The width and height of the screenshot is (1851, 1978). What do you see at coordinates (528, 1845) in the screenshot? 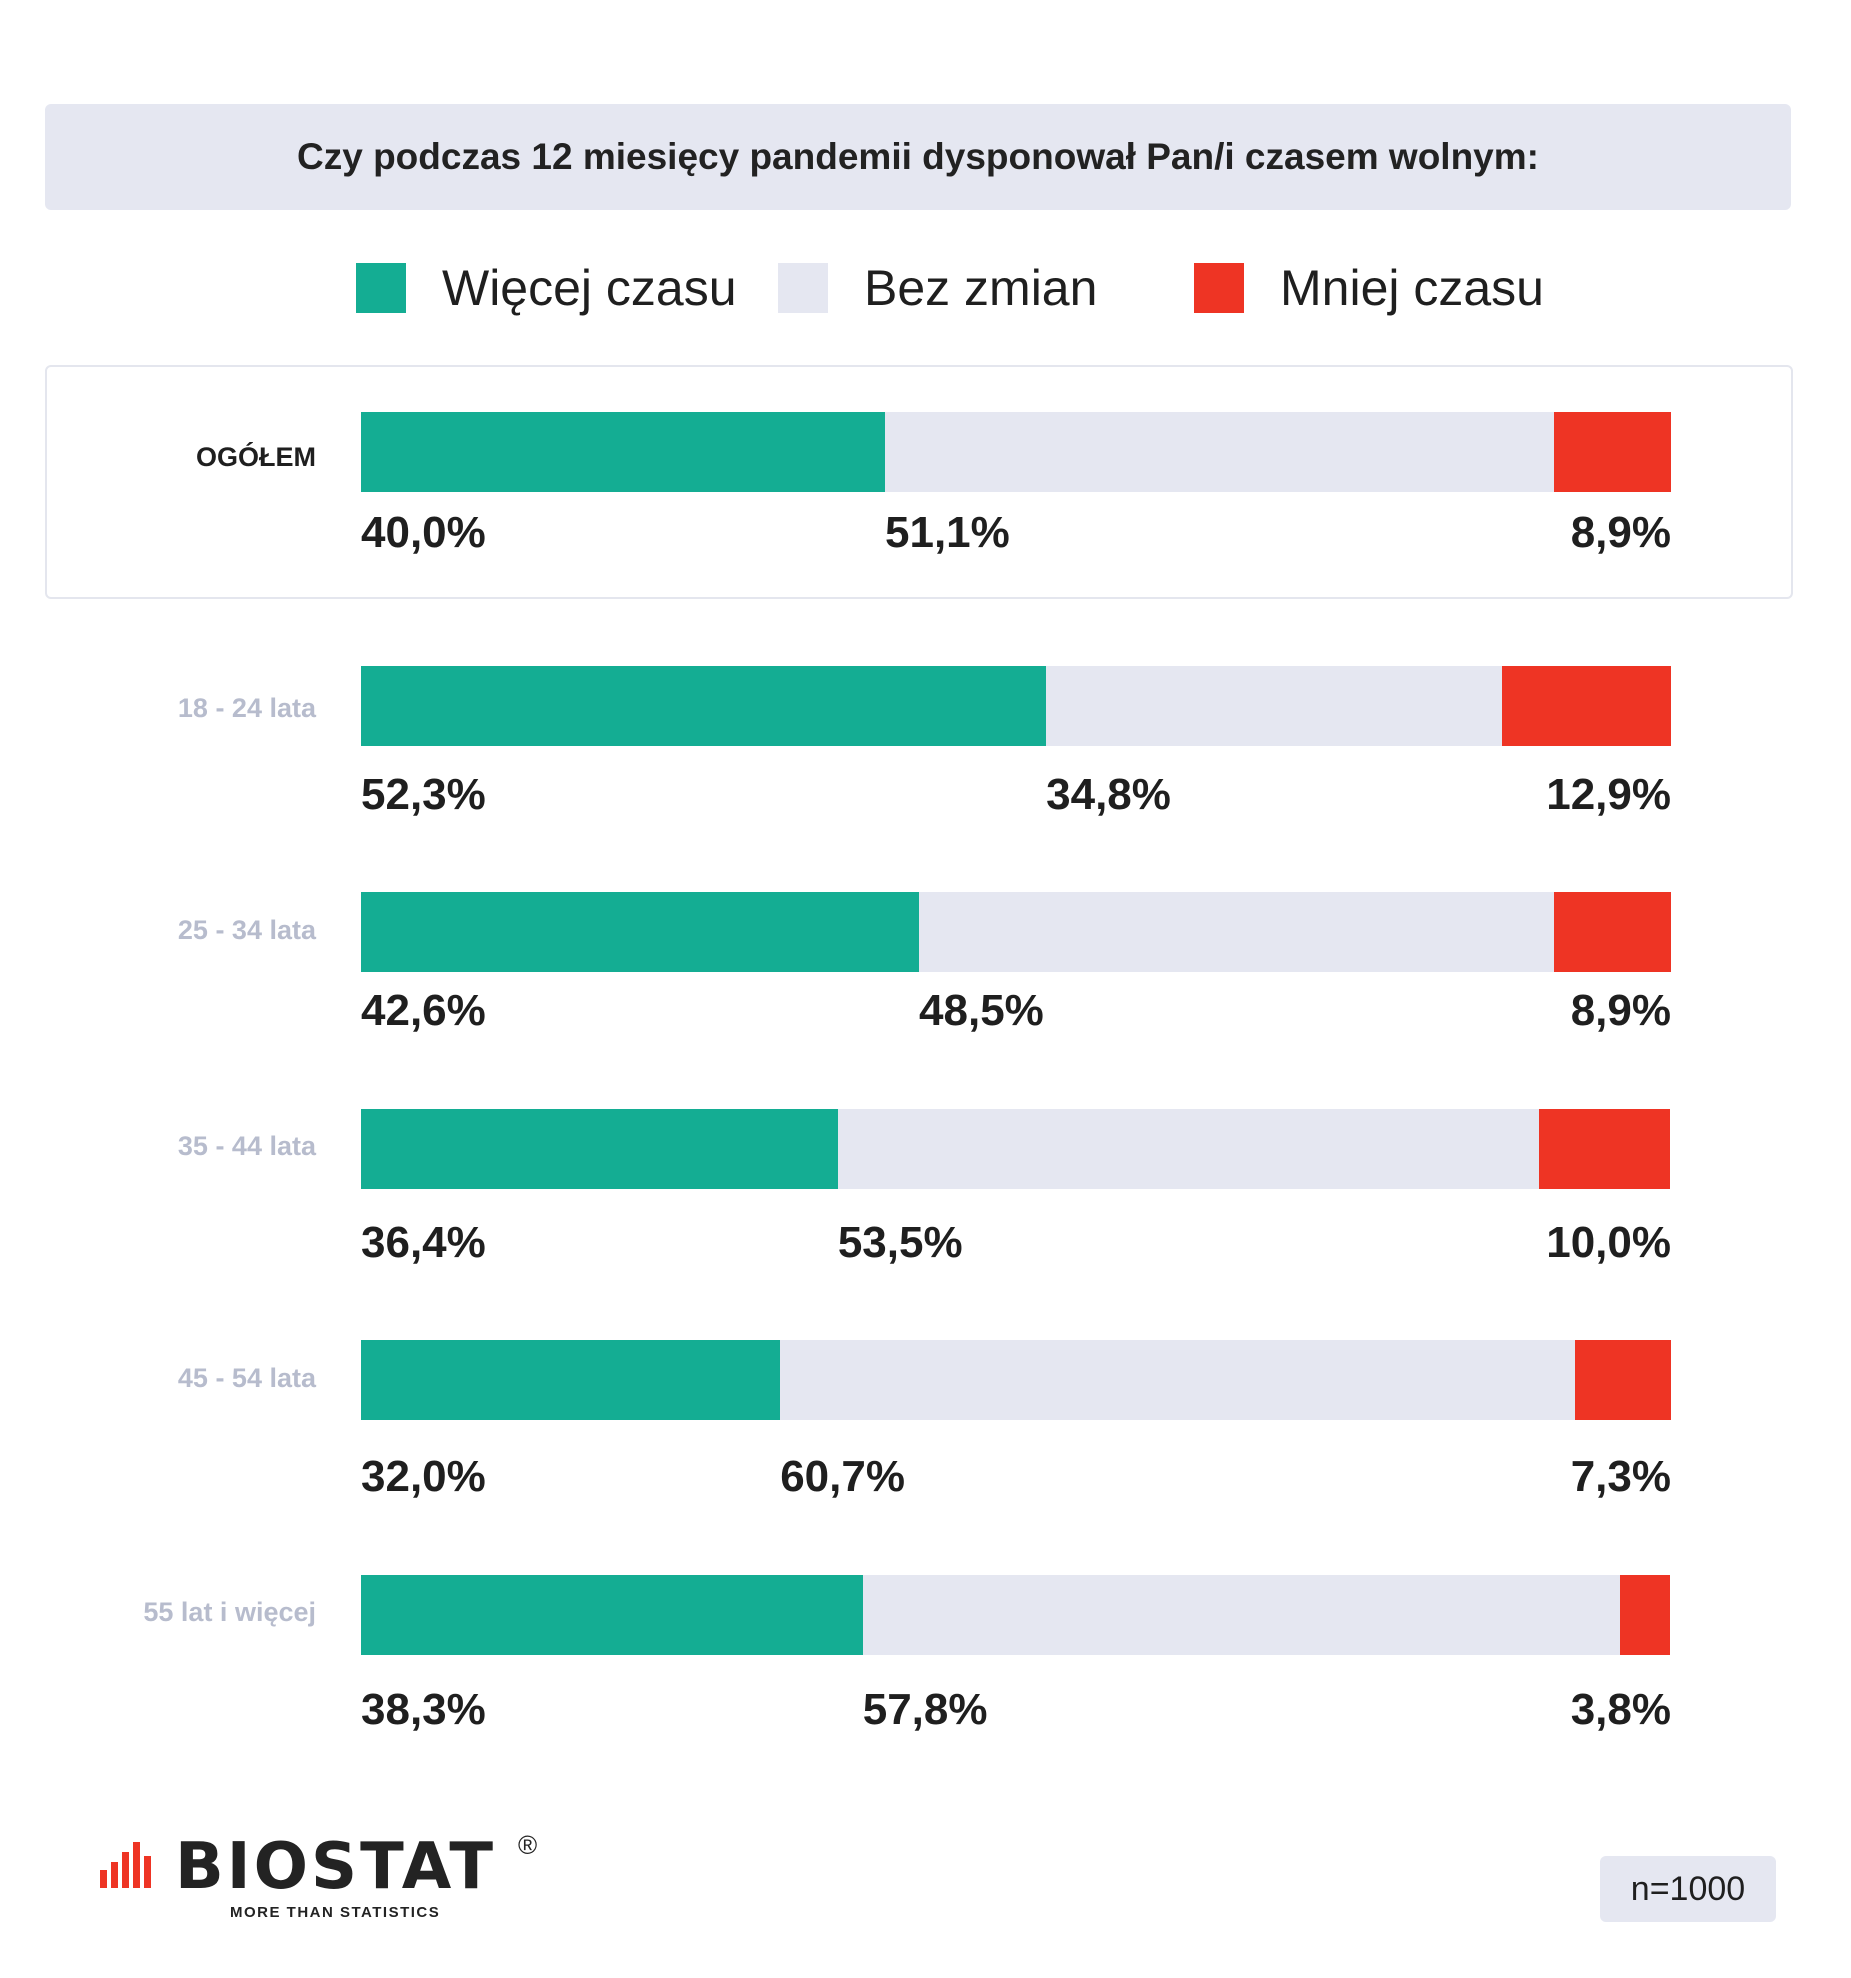
I see `logo-registered-mark: ®` at bounding box center [528, 1845].